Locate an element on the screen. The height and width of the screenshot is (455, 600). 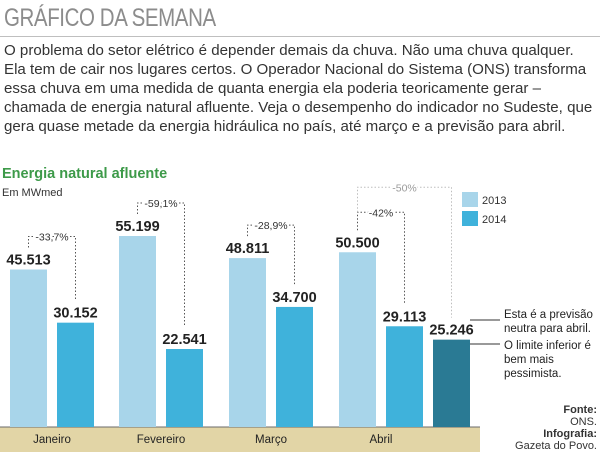
annotation-2: O limite inferior é bem mais pessimista. is located at coordinates (547, 360).